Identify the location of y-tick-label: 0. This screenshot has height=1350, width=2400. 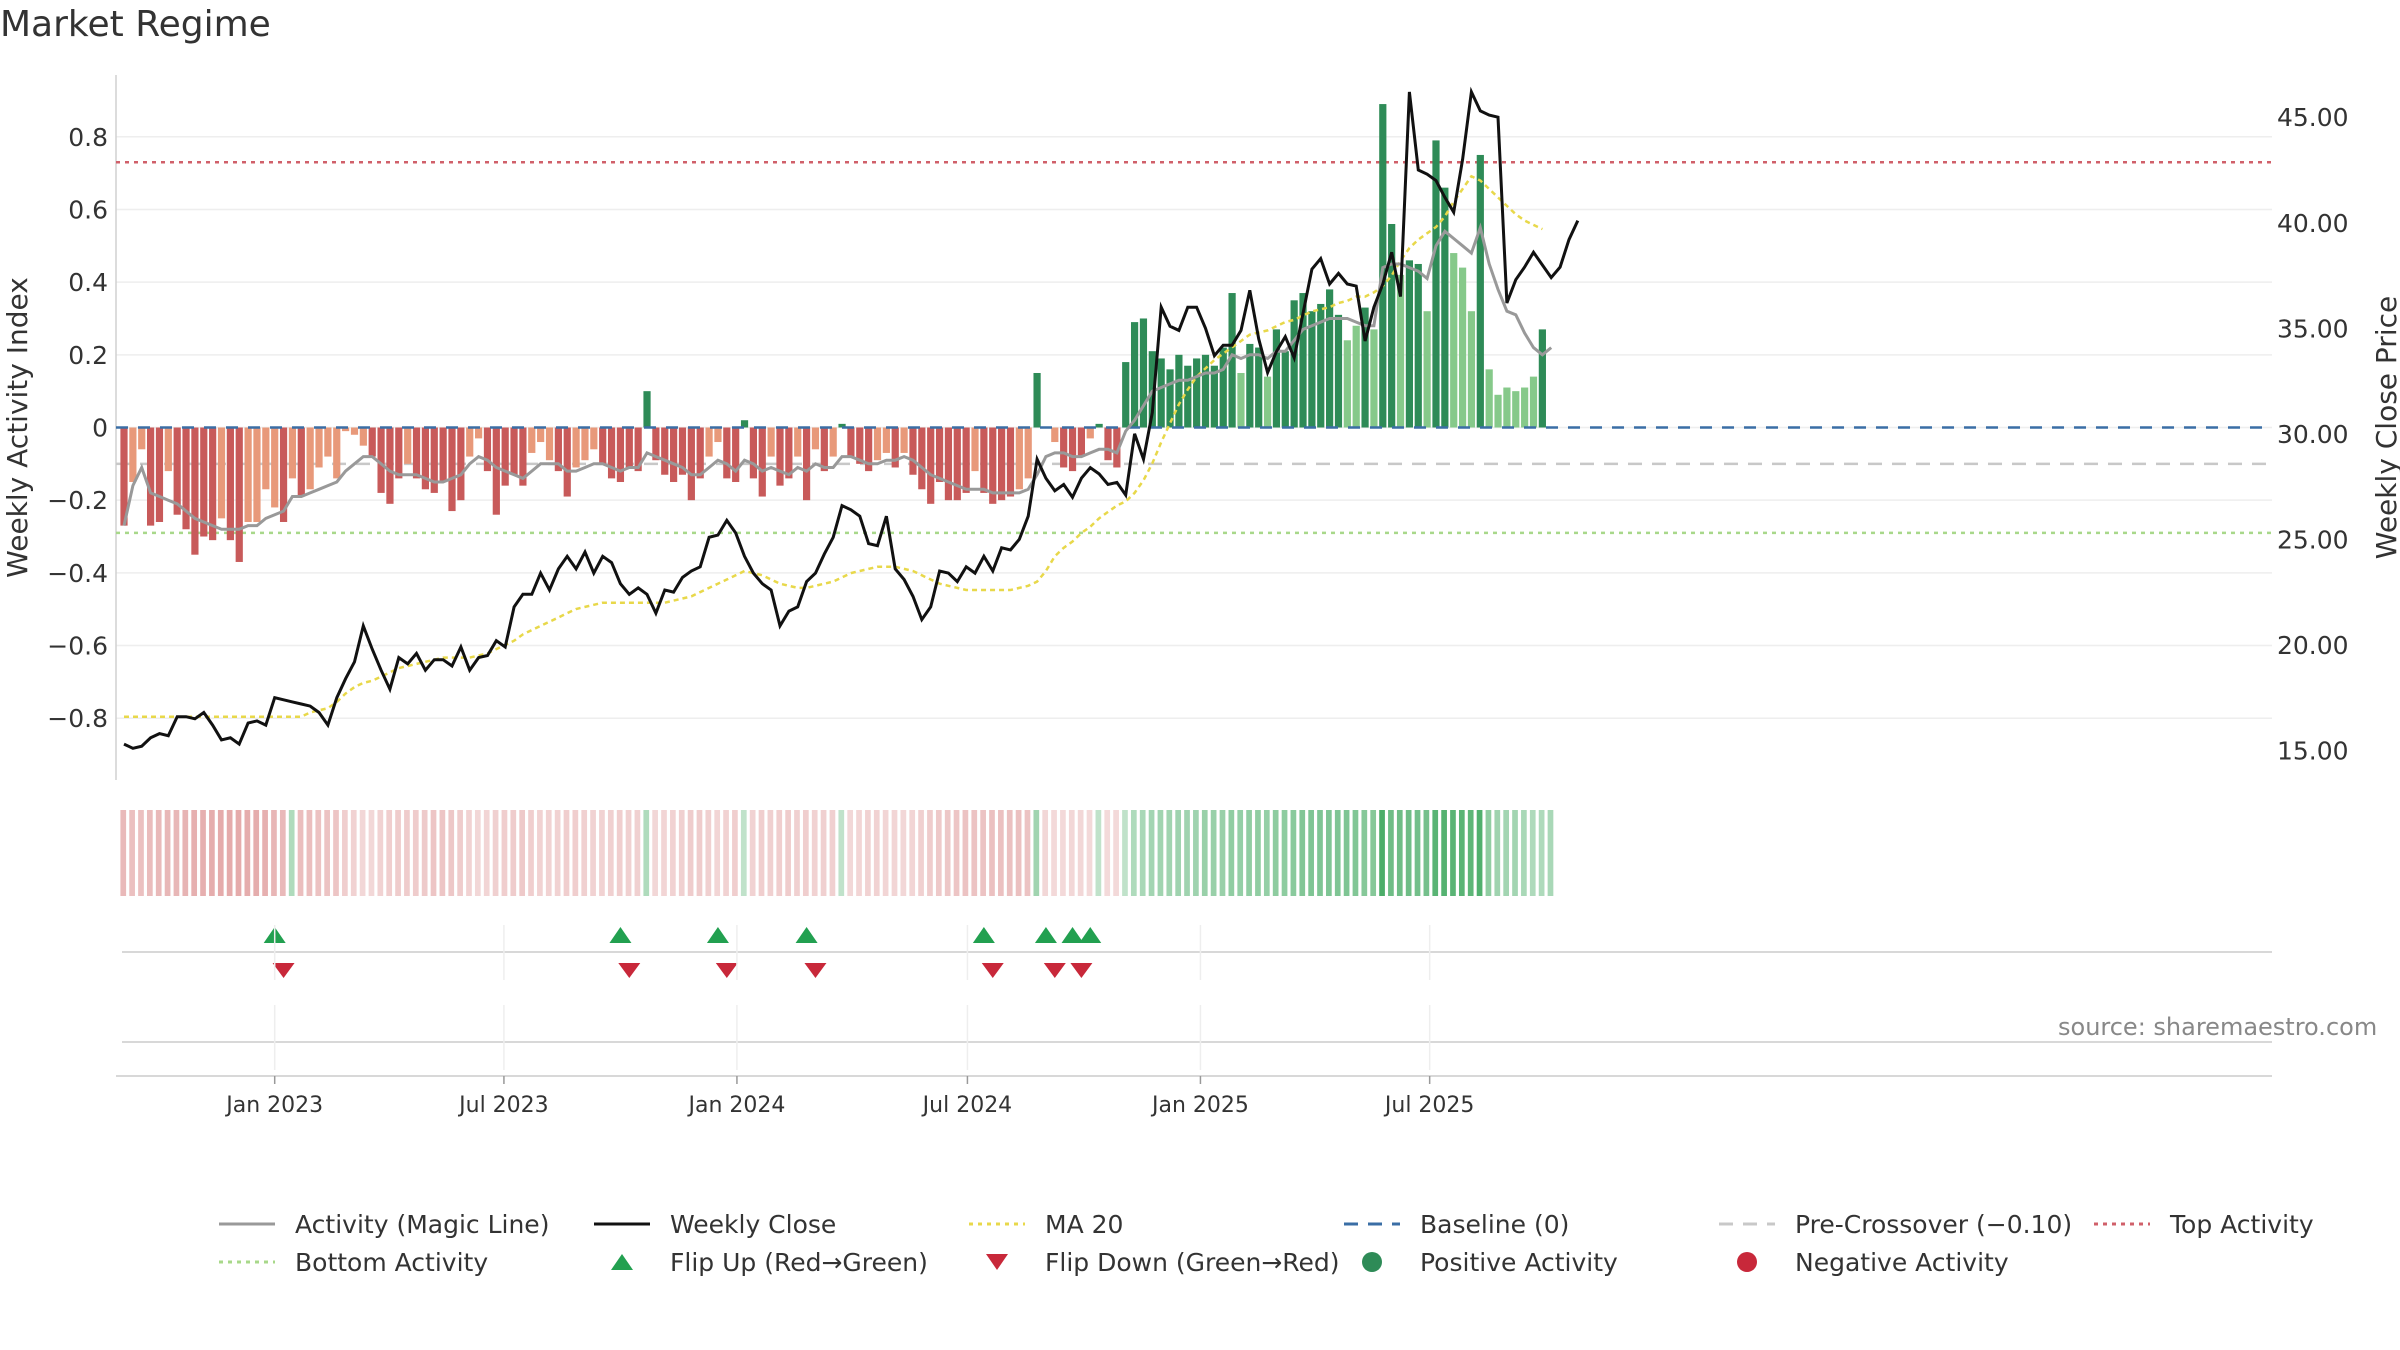
(100, 428).